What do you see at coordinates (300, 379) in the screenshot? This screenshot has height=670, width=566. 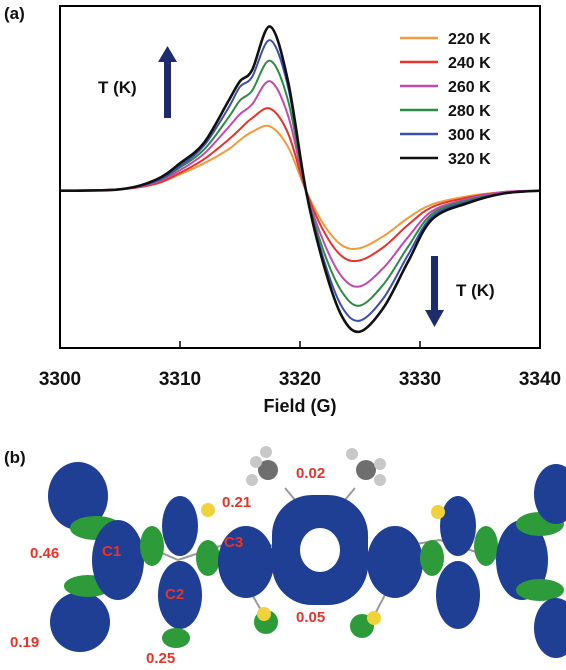 I see `x-tick-label: 3320` at bounding box center [300, 379].